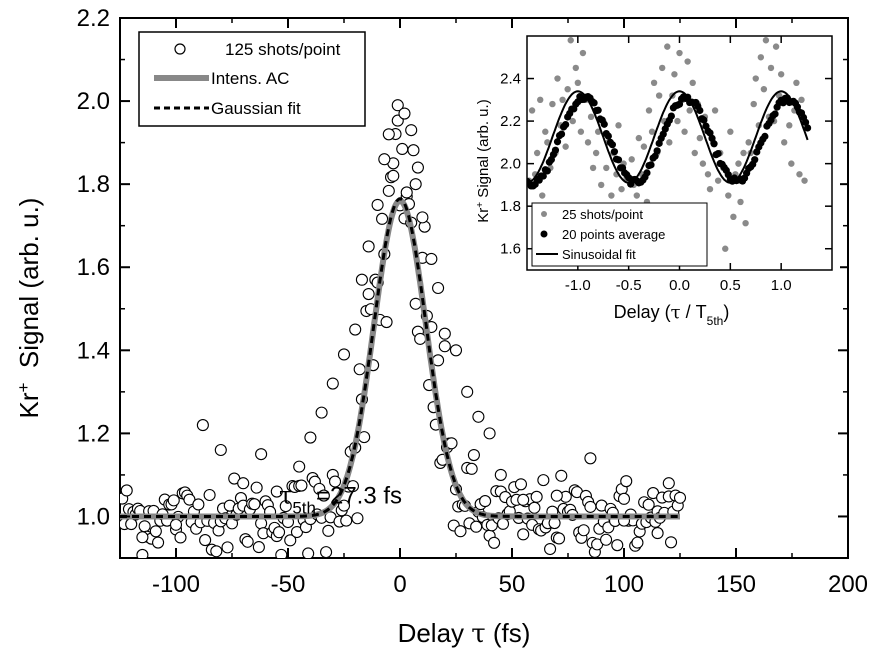 Image resolution: width=878 pixels, height=657 pixels. What do you see at coordinates (510, 249) in the screenshot?
I see `inset-y-tick-label: 1.6` at bounding box center [510, 249].